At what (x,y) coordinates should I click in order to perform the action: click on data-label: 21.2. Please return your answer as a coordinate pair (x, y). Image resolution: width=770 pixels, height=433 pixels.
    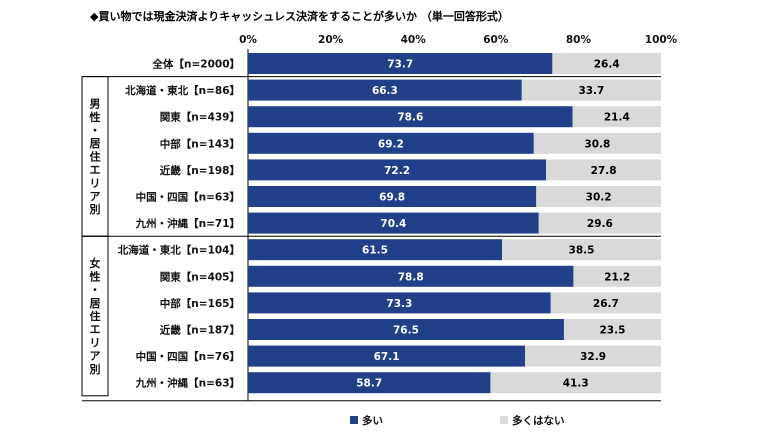
    Looking at the image, I should click on (617, 277).